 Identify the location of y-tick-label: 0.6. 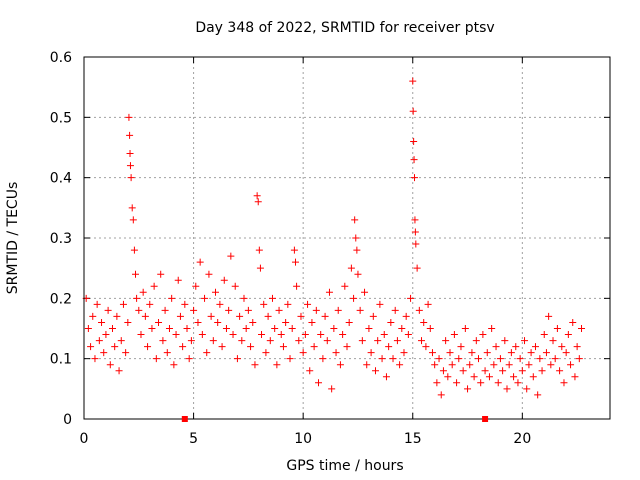
(61, 58).